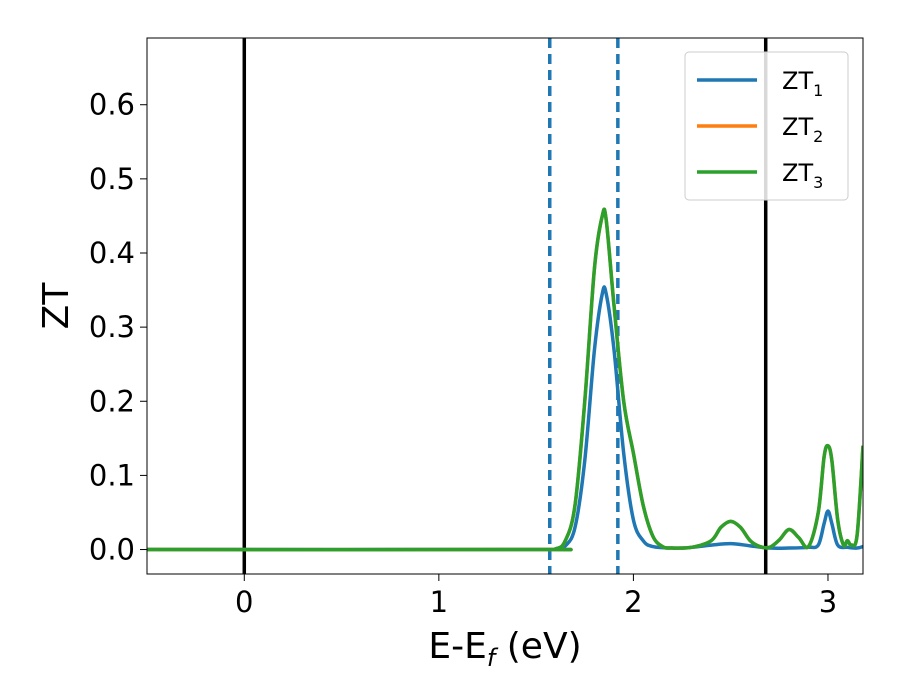 The height and width of the screenshot is (700, 900). I want to click on x-tick-label: 3, so click(828, 602).